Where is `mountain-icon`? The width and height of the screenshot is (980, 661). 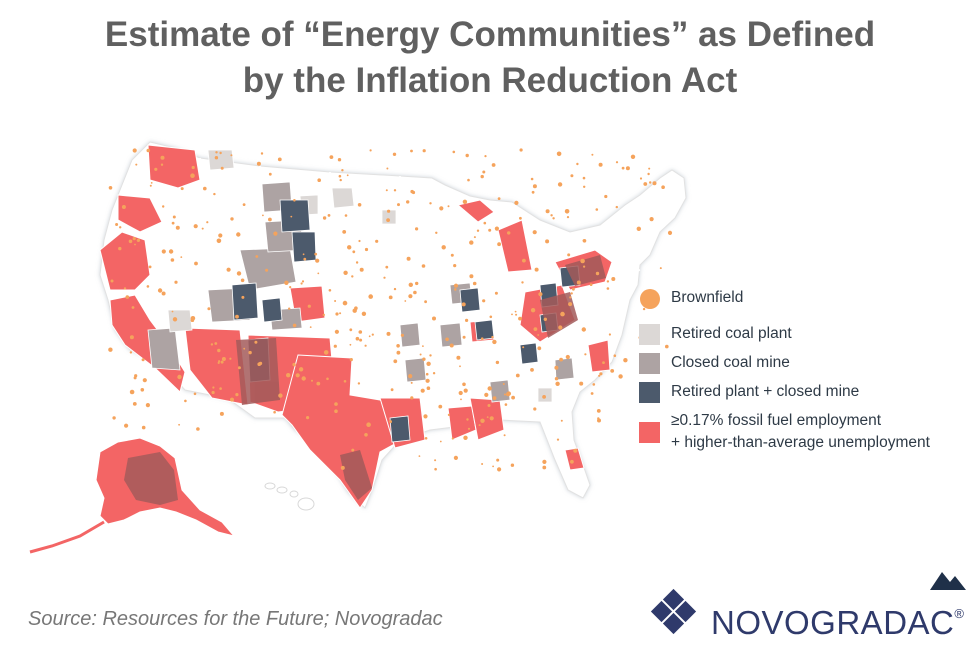 mountain-icon is located at coordinates (948, 581).